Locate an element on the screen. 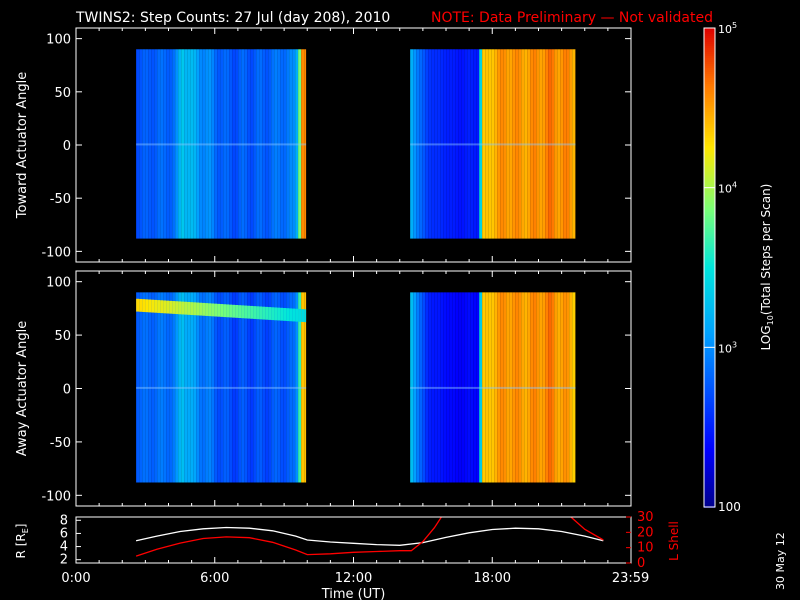 Image resolution: width=800 pixels, height=600 pixels. y-tick-label: 0 is located at coordinates (67, 146).